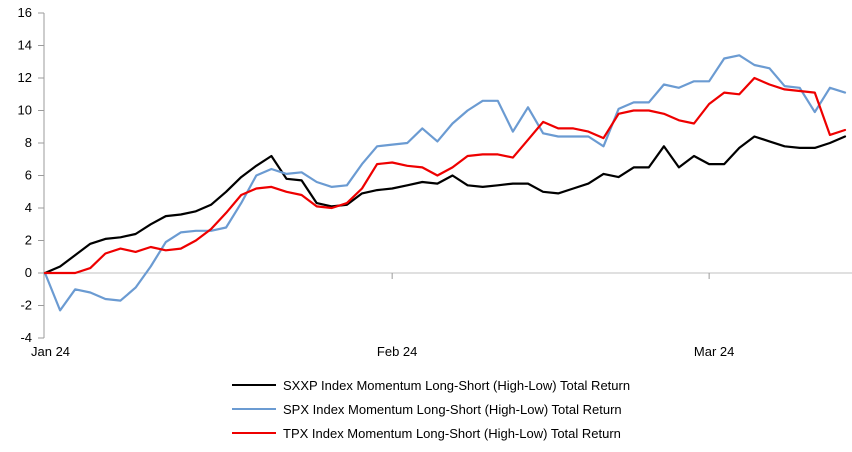 The height and width of the screenshot is (452, 852). I want to click on y-tick-label: 10, so click(25, 110).